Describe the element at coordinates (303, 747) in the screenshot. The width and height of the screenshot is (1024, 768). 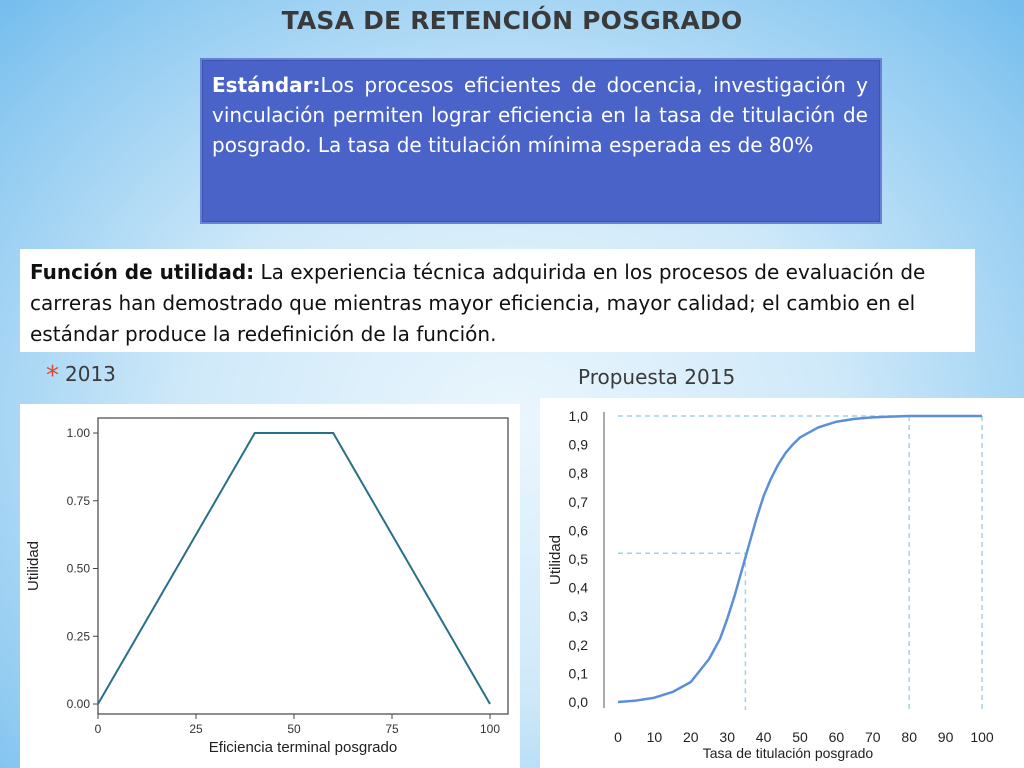
I see `x-axis-label: Eficiencia terminal posgrado` at that location.